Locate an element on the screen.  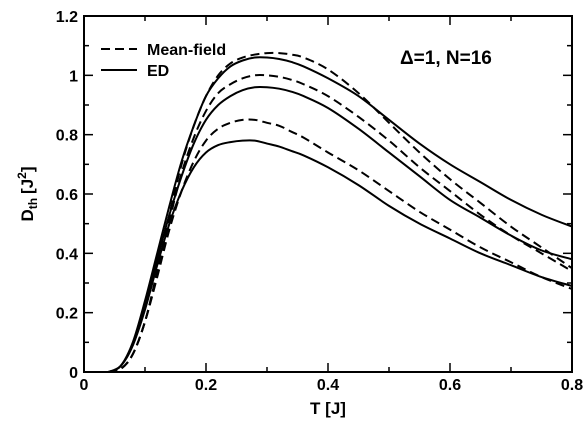
y-tick-label: 0.6 is located at coordinates (67, 195).